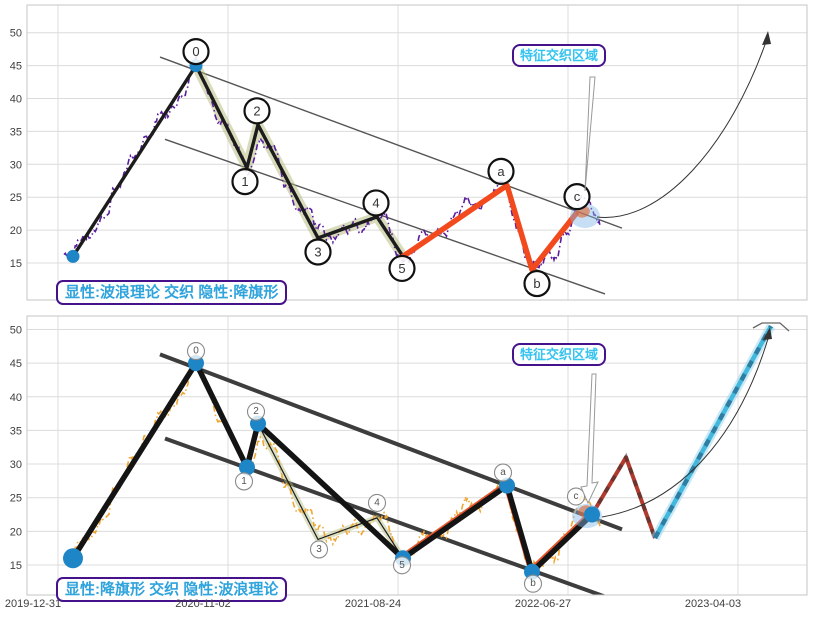 This screenshot has height=617, width=813. What do you see at coordinates (203, 604) in the screenshot?
I see `x-tick-label: 2020-11-02` at bounding box center [203, 604].